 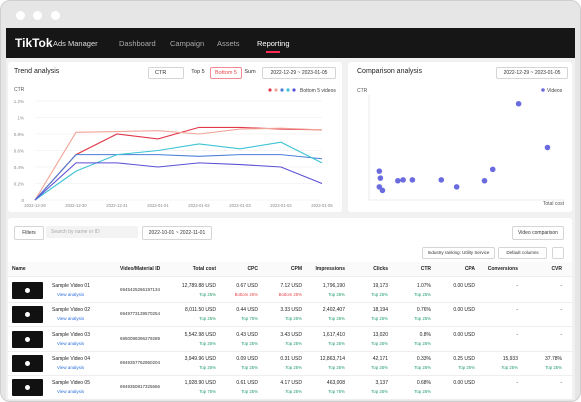 What do you see at coordinates (247, 310) in the screenshot?
I see `metric-value: 0.44 USD` at bounding box center [247, 310].